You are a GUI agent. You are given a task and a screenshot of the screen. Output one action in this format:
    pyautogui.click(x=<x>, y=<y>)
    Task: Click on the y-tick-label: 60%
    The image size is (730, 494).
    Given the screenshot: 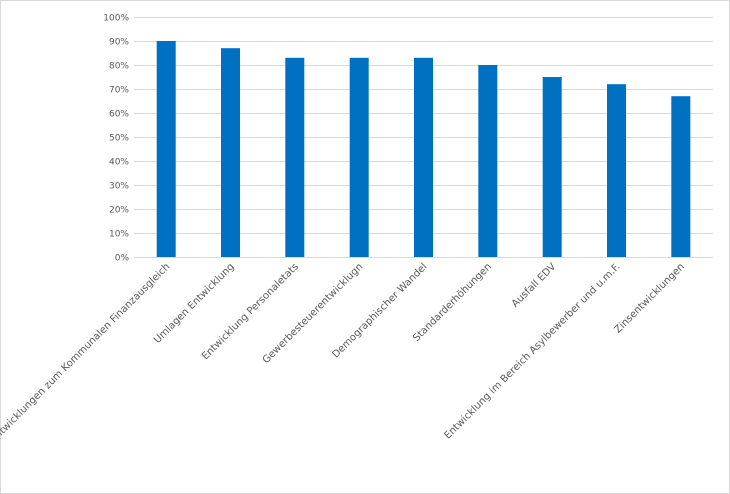 What is the action you would take?
    pyautogui.click(x=119, y=115)
    